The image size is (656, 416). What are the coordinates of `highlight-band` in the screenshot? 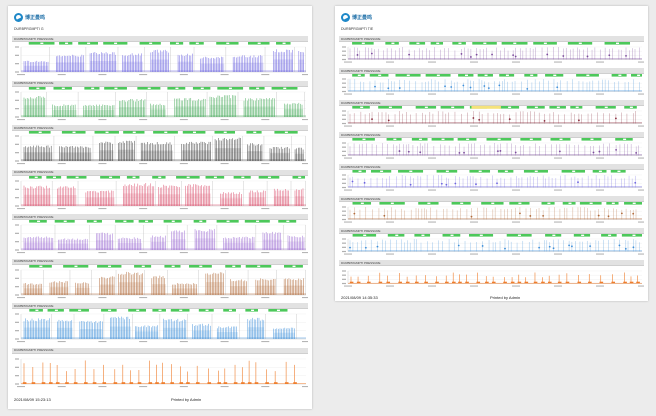 It's located at (486, 107).